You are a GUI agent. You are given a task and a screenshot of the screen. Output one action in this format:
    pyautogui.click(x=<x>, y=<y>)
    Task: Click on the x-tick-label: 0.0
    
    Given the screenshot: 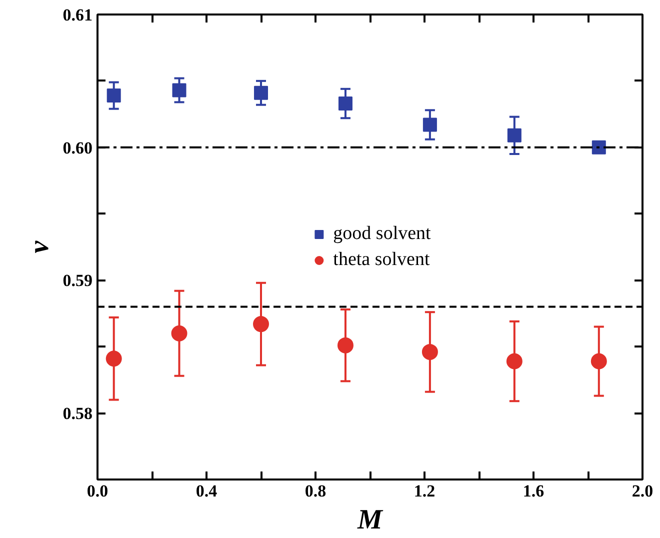 What is the action you would take?
    pyautogui.click(x=97, y=491)
    